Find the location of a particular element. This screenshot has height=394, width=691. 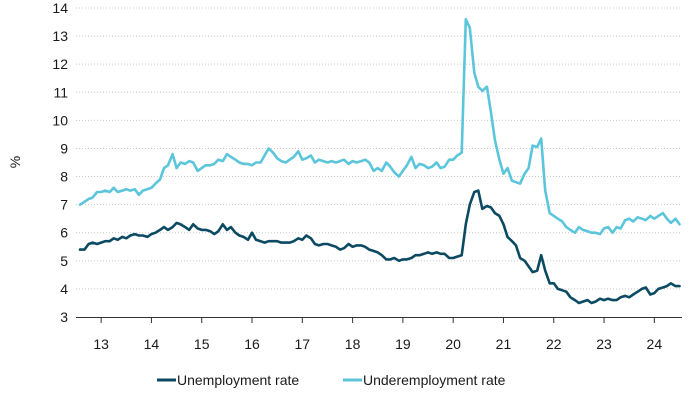

x-tick-label: 22 is located at coordinates (554, 344).